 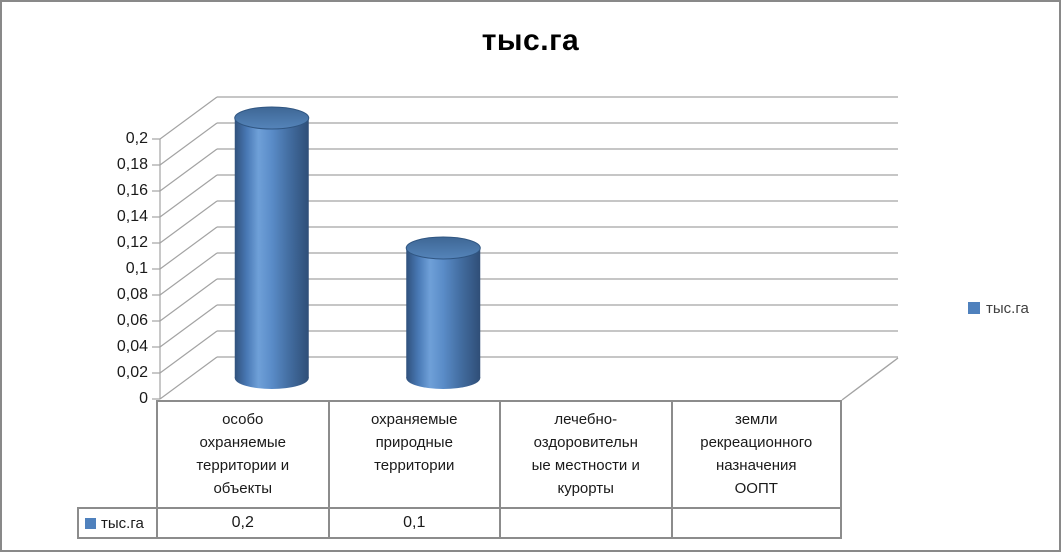 What do you see at coordinates (136, 268) in the screenshot?
I see `y-axis-label: 0,1` at bounding box center [136, 268].